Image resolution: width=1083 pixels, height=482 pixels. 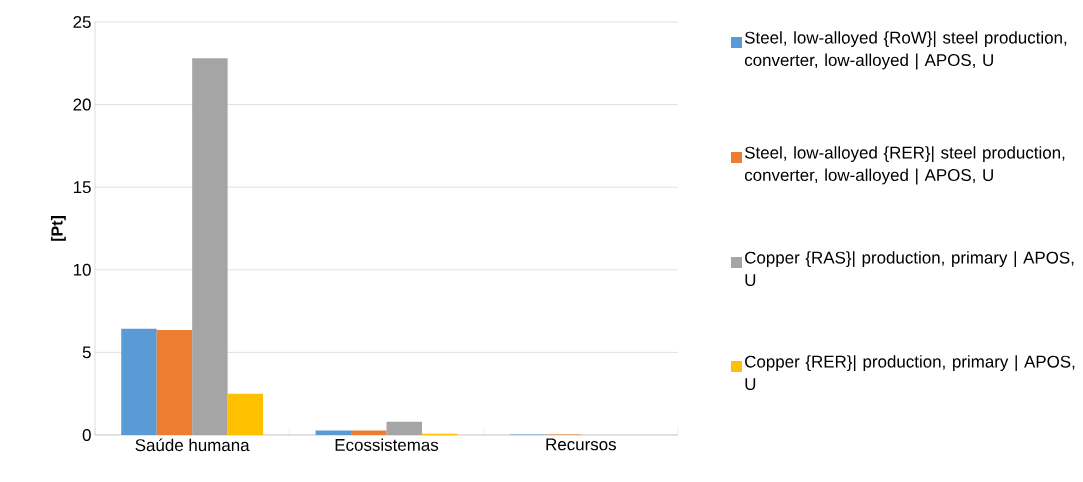 I want to click on y-tick-label: 20, so click(x=82, y=104).